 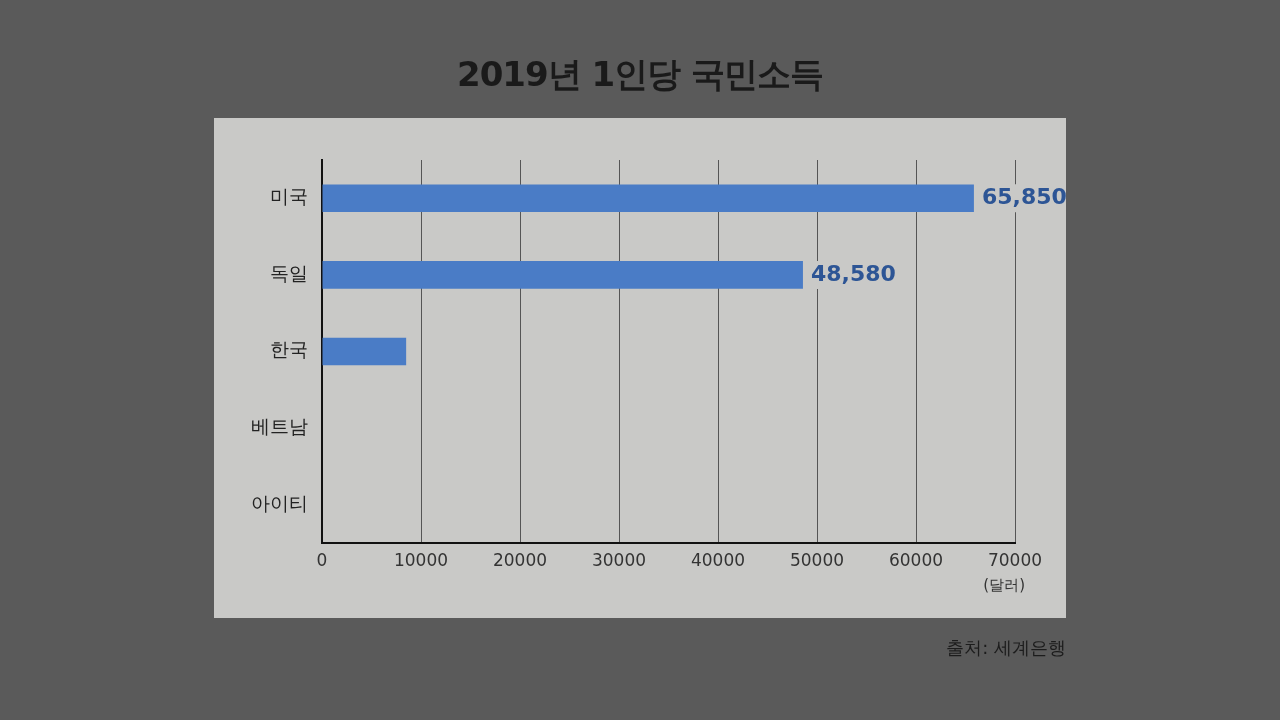 I want to click on x-axis-title: (달러), so click(x=1004, y=585).